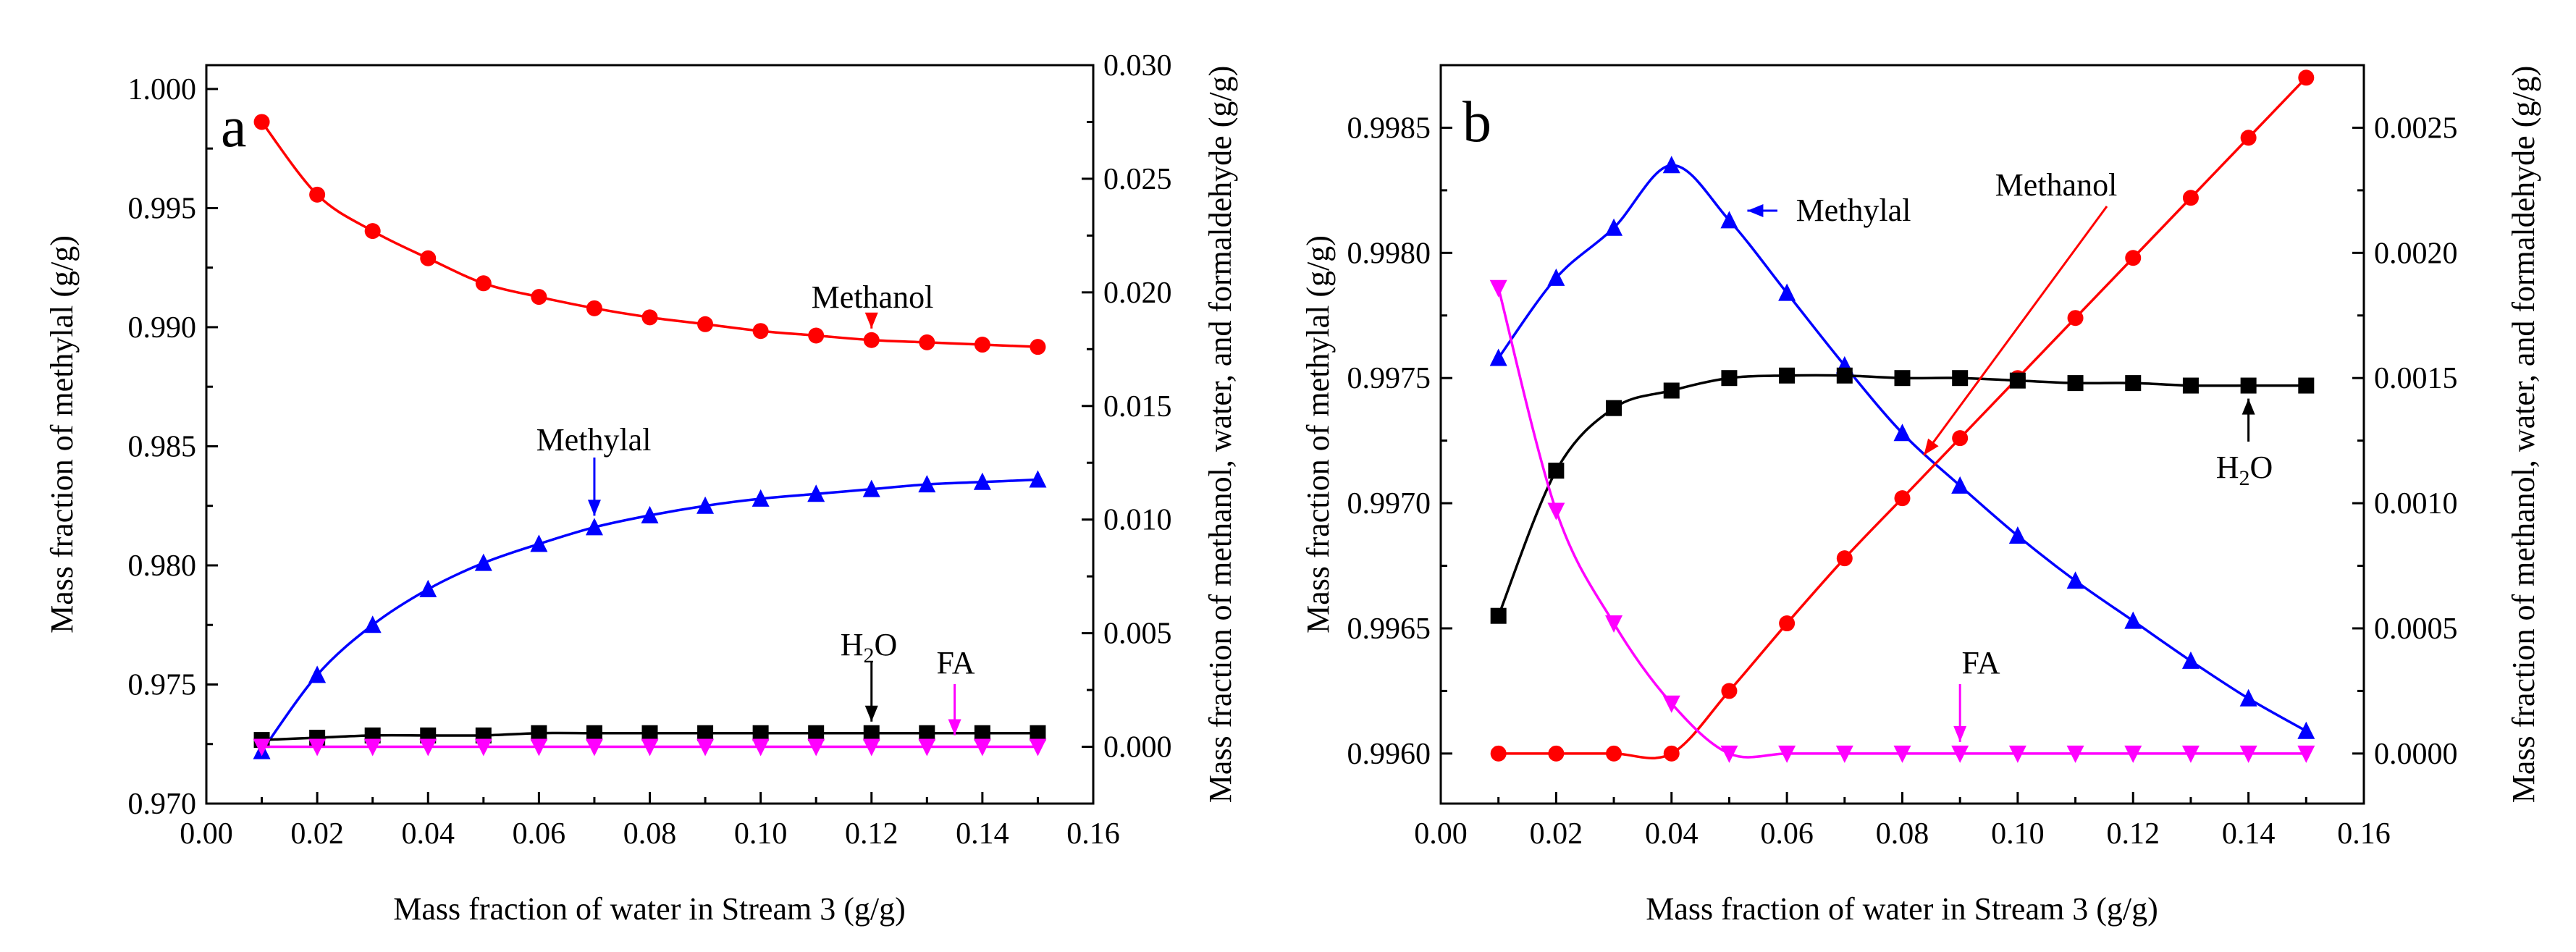 Image resolution: width=2576 pixels, height=952 pixels. Describe the element at coordinates (1441, 834) in the screenshot. I see `x-tick-label: 0.00` at that location.